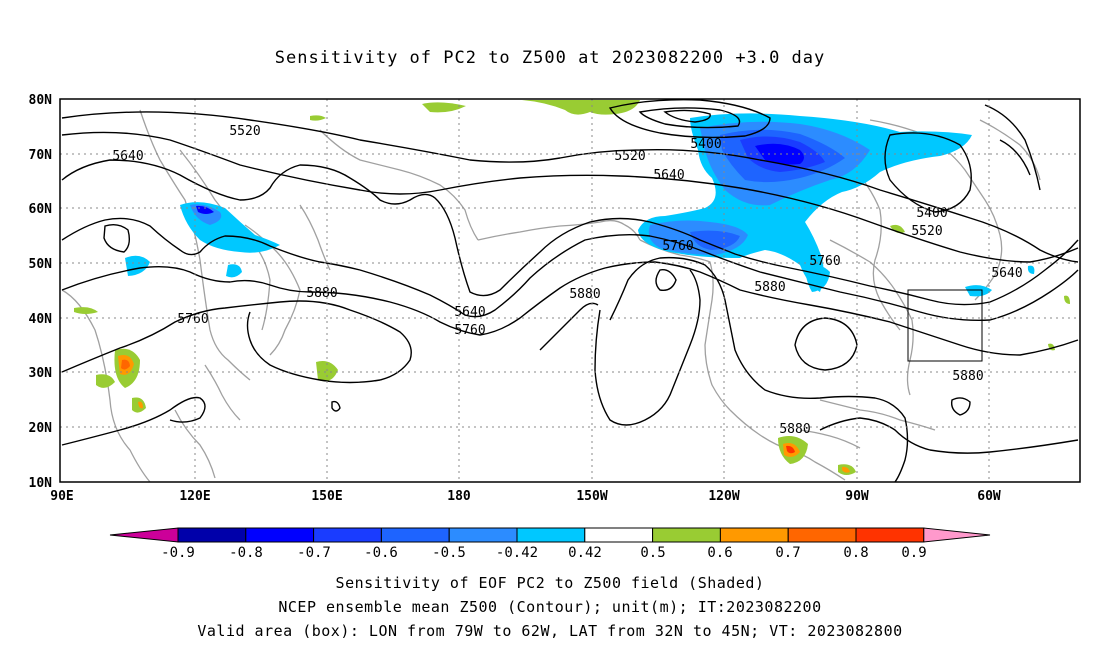 Image resolution: width=1100 pixels, height=650 pixels. What do you see at coordinates (855, 553) in the screenshot?
I see `colorbar-tick-label: 0.8` at bounding box center [855, 553].